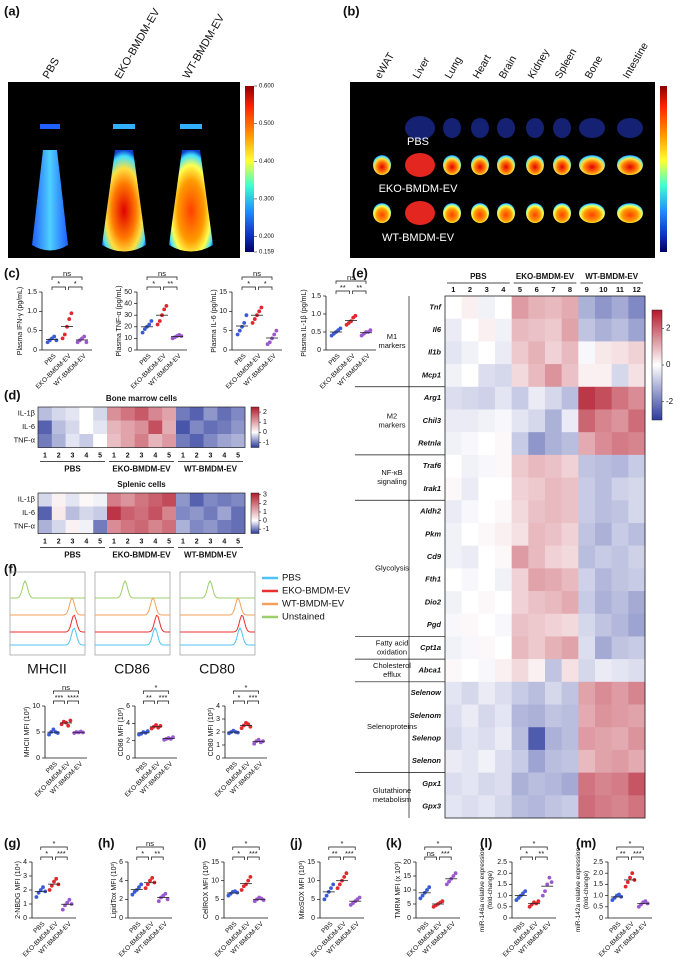 Image resolution: width=680 pixels, height=967 pixels. What do you see at coordinates (434, 352) in the screenshot?
I see `gene-label: Il1b` at bounding box center [434, 352].